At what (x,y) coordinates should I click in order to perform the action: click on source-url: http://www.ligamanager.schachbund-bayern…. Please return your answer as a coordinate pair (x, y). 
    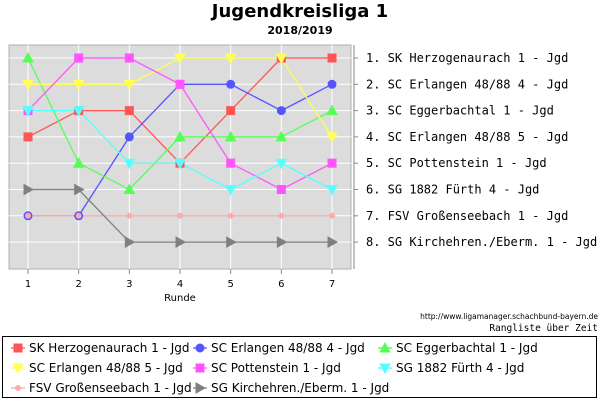
    Looking at the image, I should click on (509, 316).